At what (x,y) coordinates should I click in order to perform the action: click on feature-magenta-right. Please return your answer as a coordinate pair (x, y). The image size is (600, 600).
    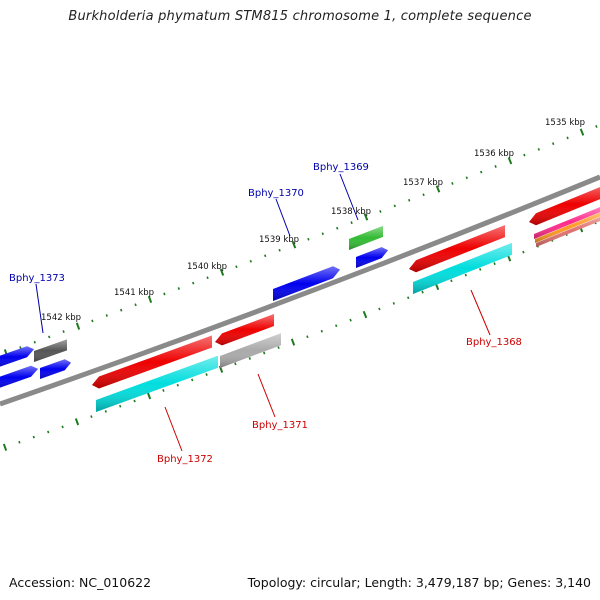
    Looking at the image, I should click on (567, 223).